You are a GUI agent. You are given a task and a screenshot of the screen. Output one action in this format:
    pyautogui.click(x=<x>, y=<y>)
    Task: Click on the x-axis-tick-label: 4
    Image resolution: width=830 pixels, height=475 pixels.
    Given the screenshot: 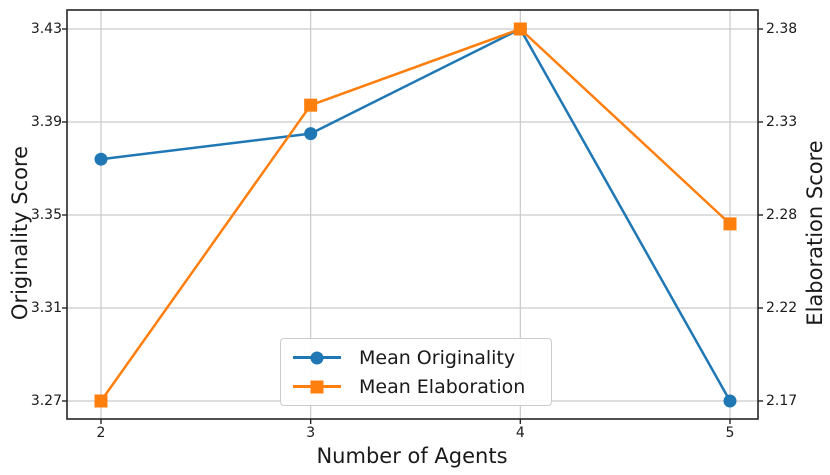 What is the action you would take?
    pyautogui.click(x=520, y=433)
    